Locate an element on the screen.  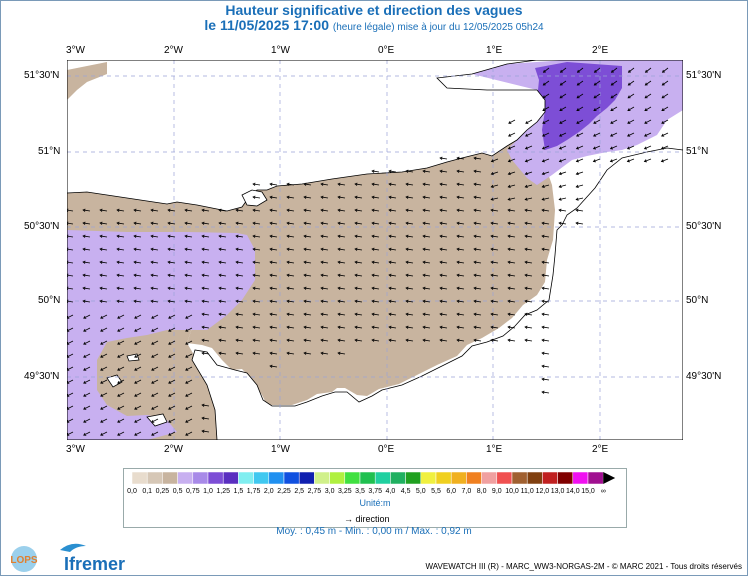
color-scale-label: 1,5 is located at coordinates (238, 491).